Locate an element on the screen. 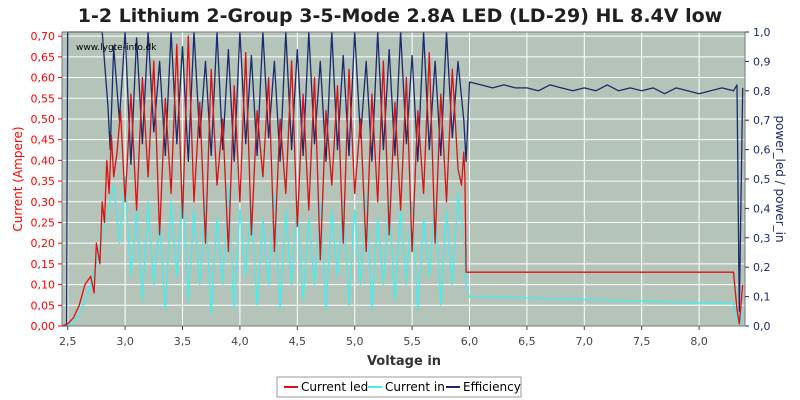 This screenshot has width=800, height=400. y-left-tick-label: 0,45 is located at coordinates (43, 140).